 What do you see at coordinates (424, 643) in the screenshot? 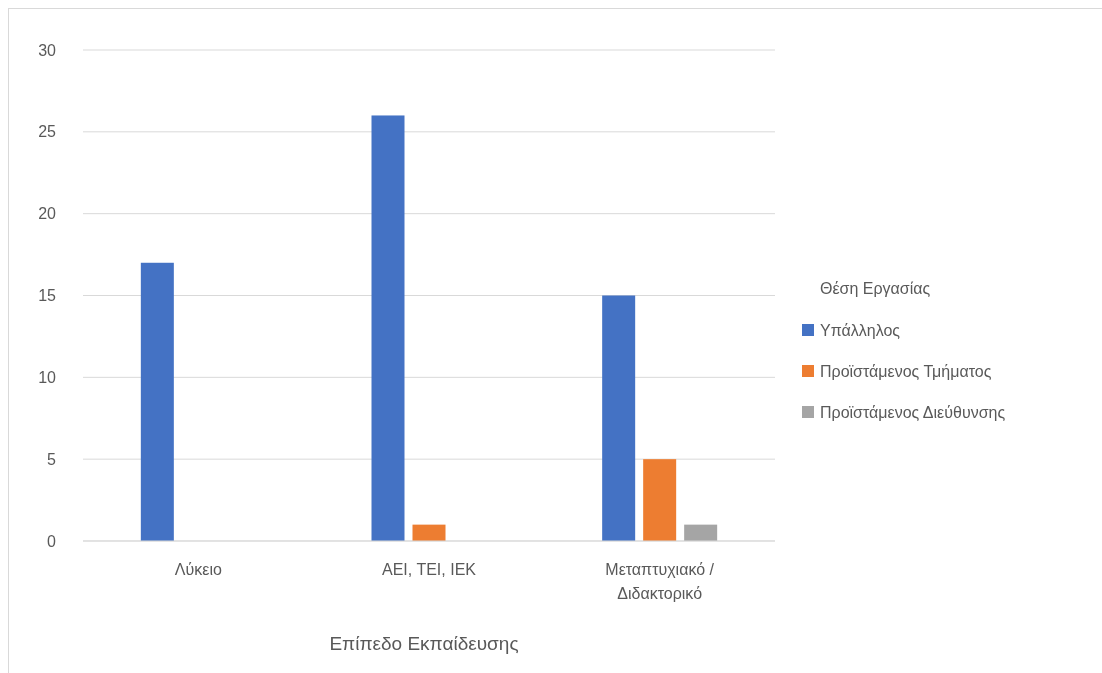
I see `x-axis-title: Επίπεδο Εκπαίδευσης` at bounding box center [424, 643].